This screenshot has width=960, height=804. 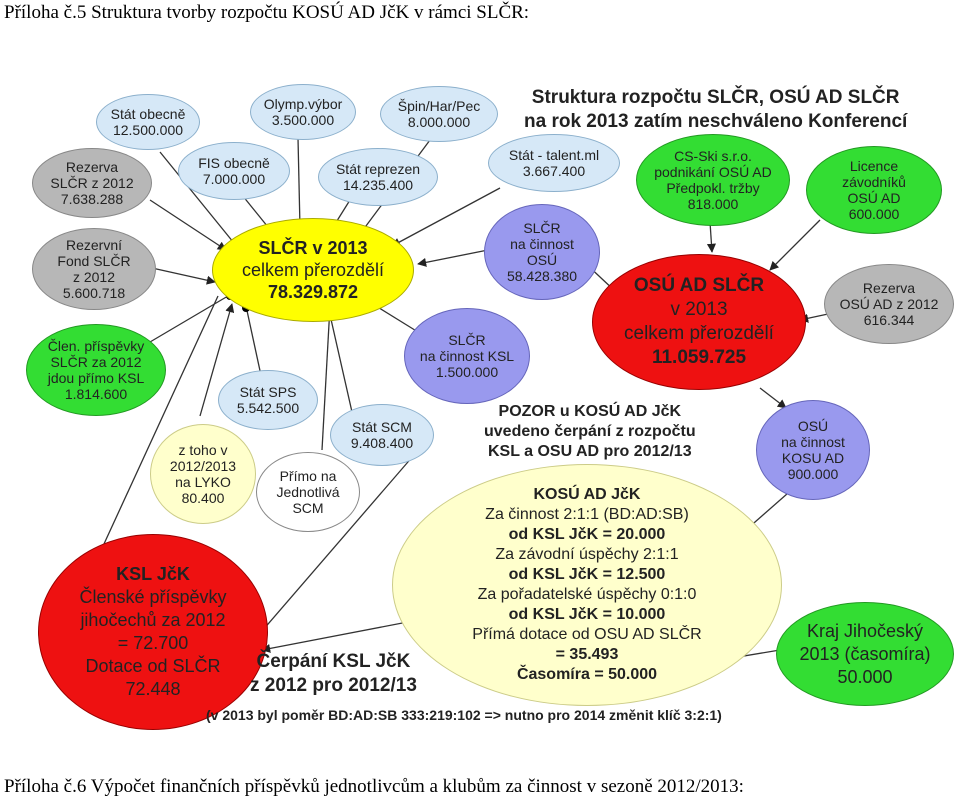 I want to click on node-ksl-jck-line-3: jihočechů za 2012, so click(x=153, y=620).